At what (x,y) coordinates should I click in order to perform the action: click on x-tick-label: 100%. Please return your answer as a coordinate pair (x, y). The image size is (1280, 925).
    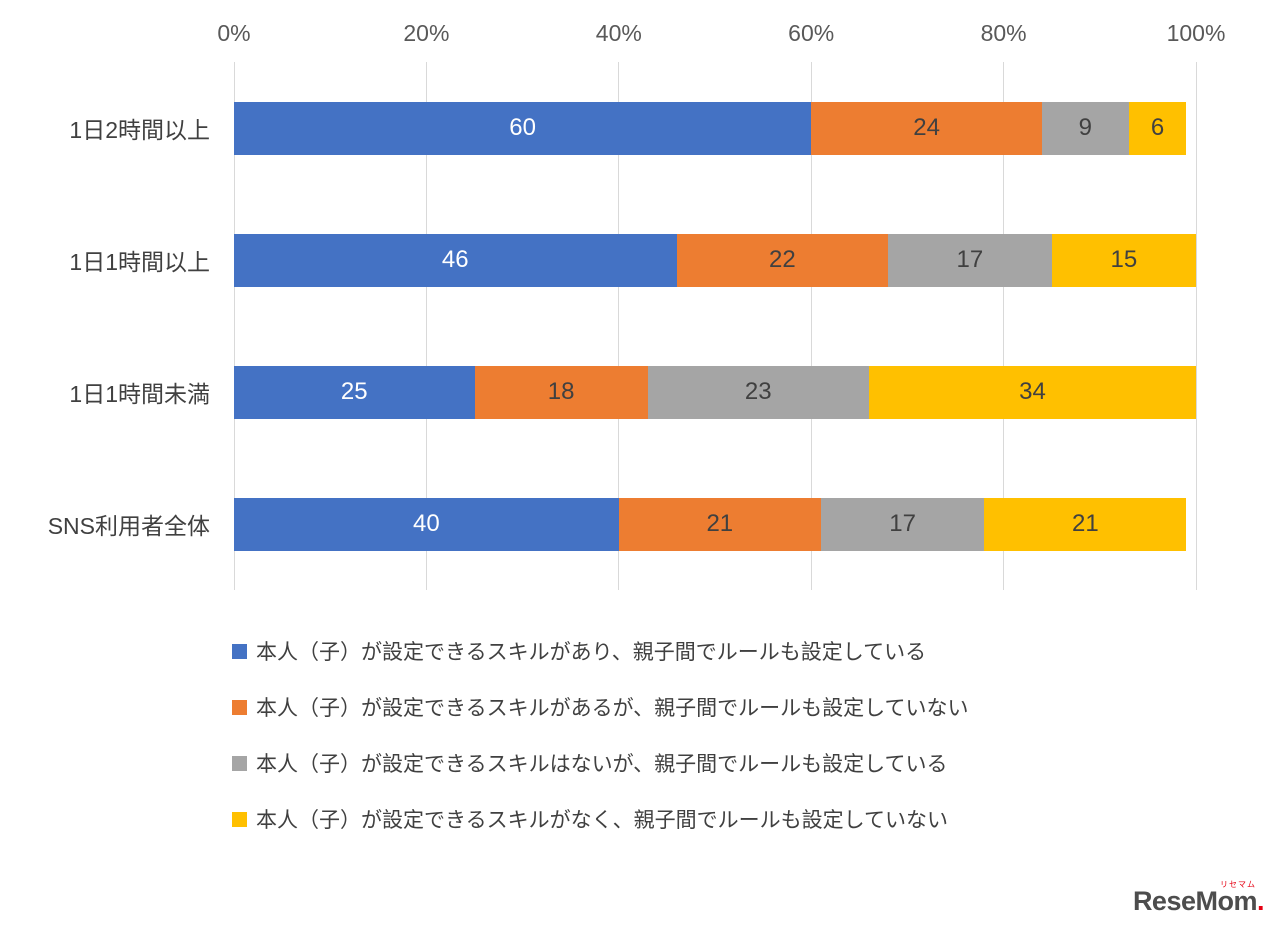
    Looking at the image, I should click on (1196, 33).